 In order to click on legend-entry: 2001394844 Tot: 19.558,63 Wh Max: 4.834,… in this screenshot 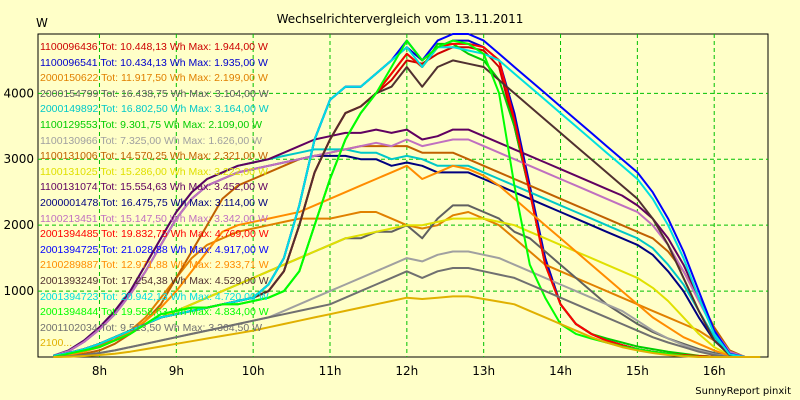, I will do `click(154, 312)`.